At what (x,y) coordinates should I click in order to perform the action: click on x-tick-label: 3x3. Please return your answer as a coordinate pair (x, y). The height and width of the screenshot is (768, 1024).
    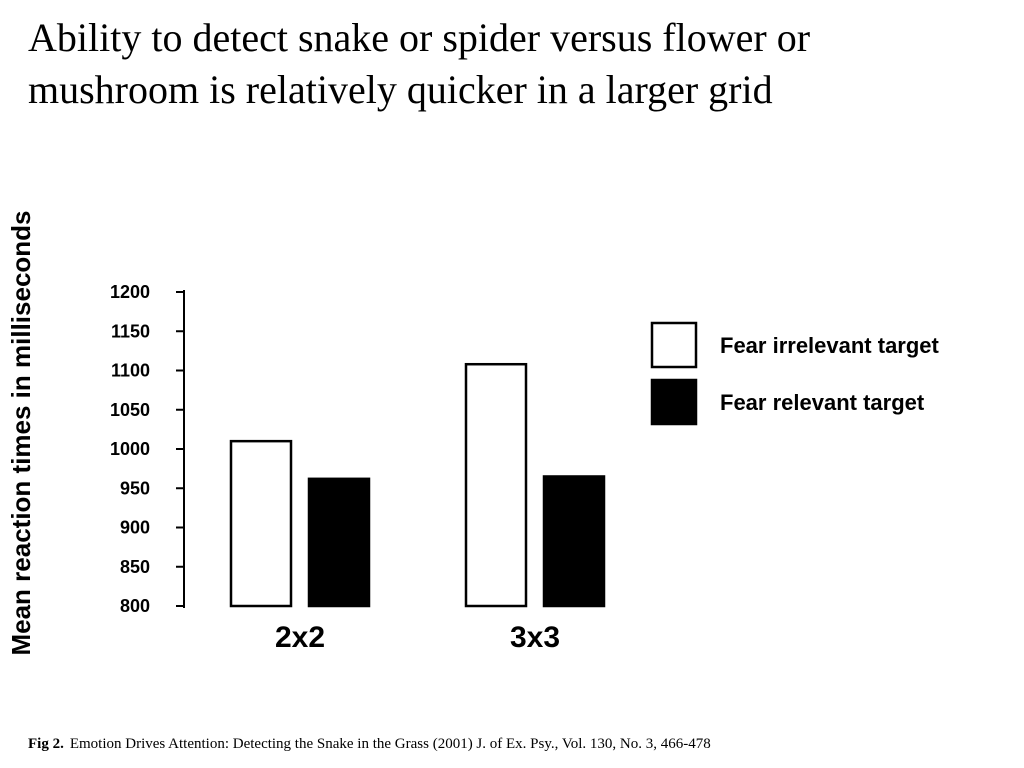
    Looking at the image, I should click on (535, 637).